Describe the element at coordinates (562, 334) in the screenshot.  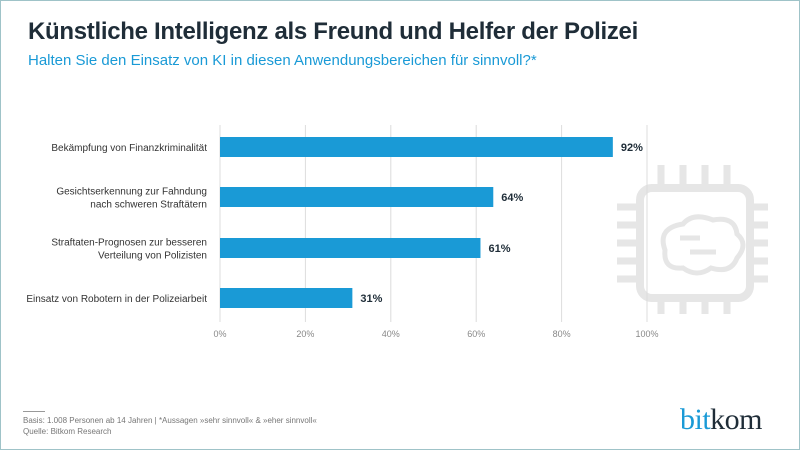
I see `x-tick-label: 80%` at that location.